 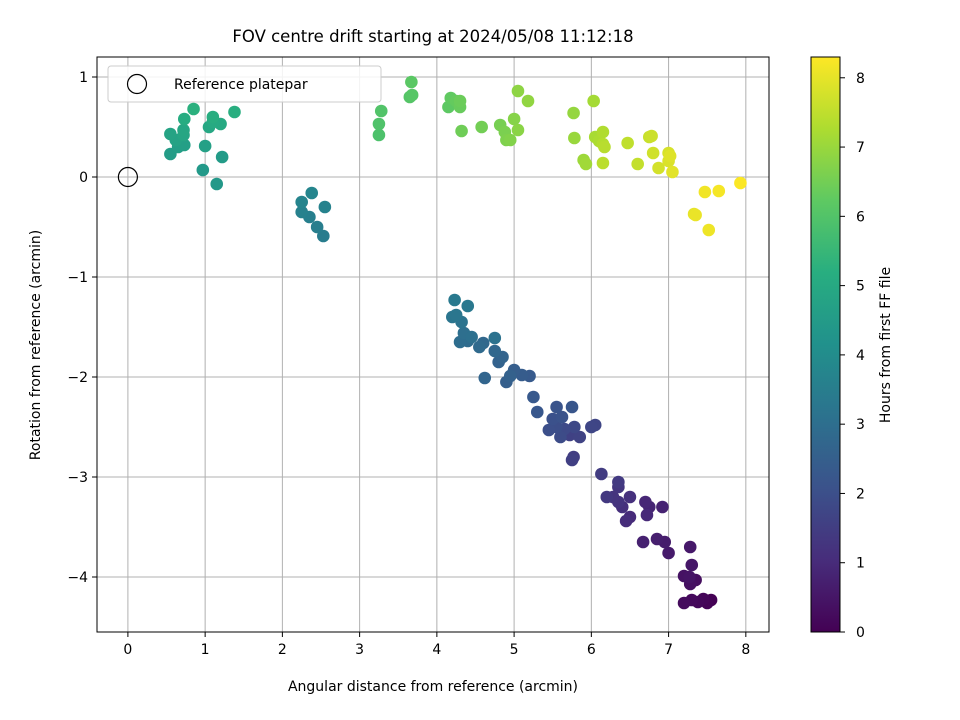 I want to click on x-tick-label: 8, so click(x=745, y=650).